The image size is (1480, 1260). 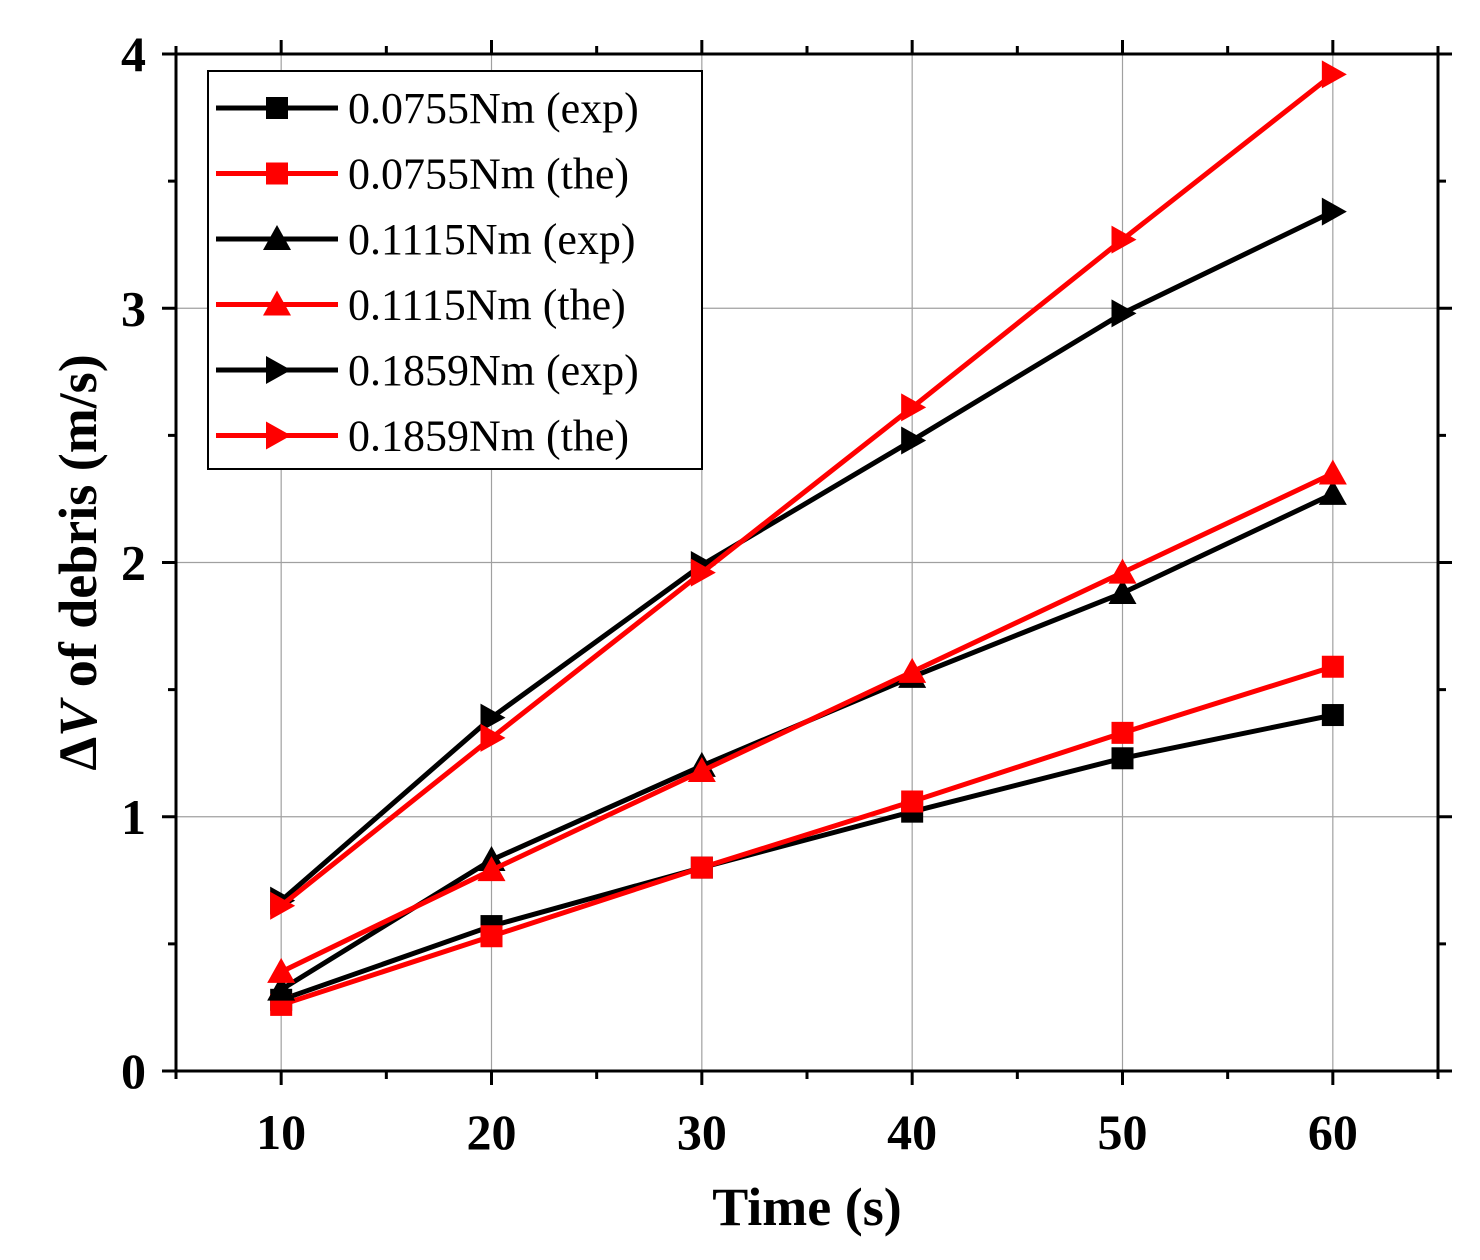 What do you see at coordinates (133, 1071) in the screenshot?
I see `y-tick-label: 0` at bounding box center [133, 1071].